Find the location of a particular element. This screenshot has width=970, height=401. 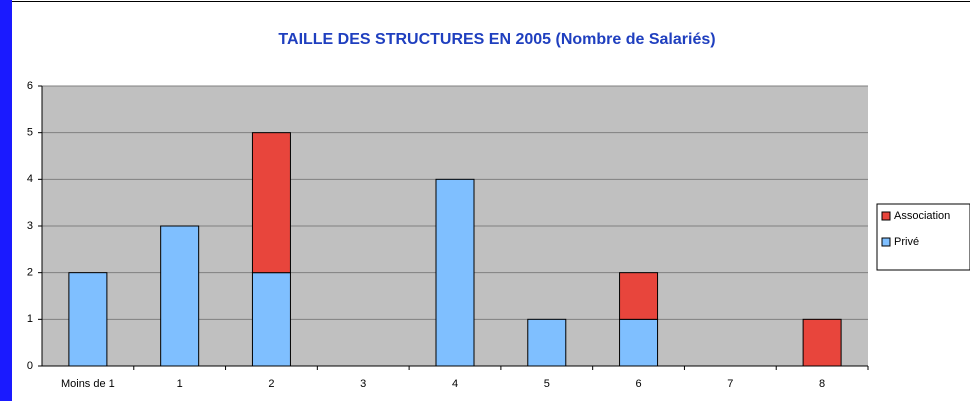

y-tick-label: 0 is located at coordinates (30, 366).